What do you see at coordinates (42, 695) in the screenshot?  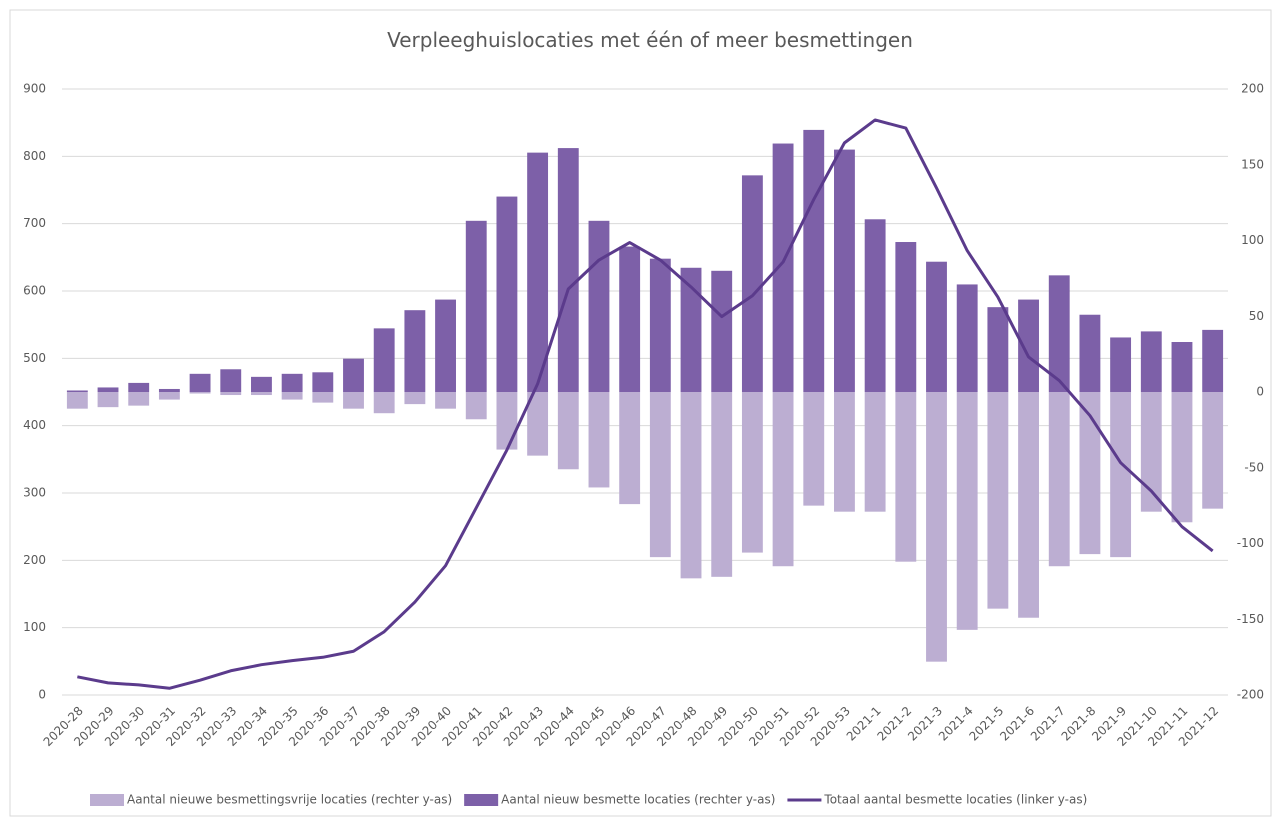 I see `y-tick-label: 0` at bounding box center [42, 695].